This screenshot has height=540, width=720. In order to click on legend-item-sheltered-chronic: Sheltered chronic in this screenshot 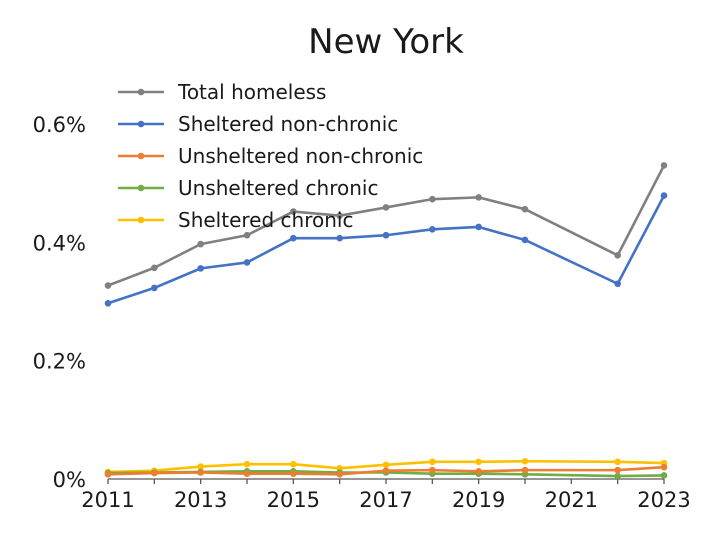, I will do `click(235, 220)`.